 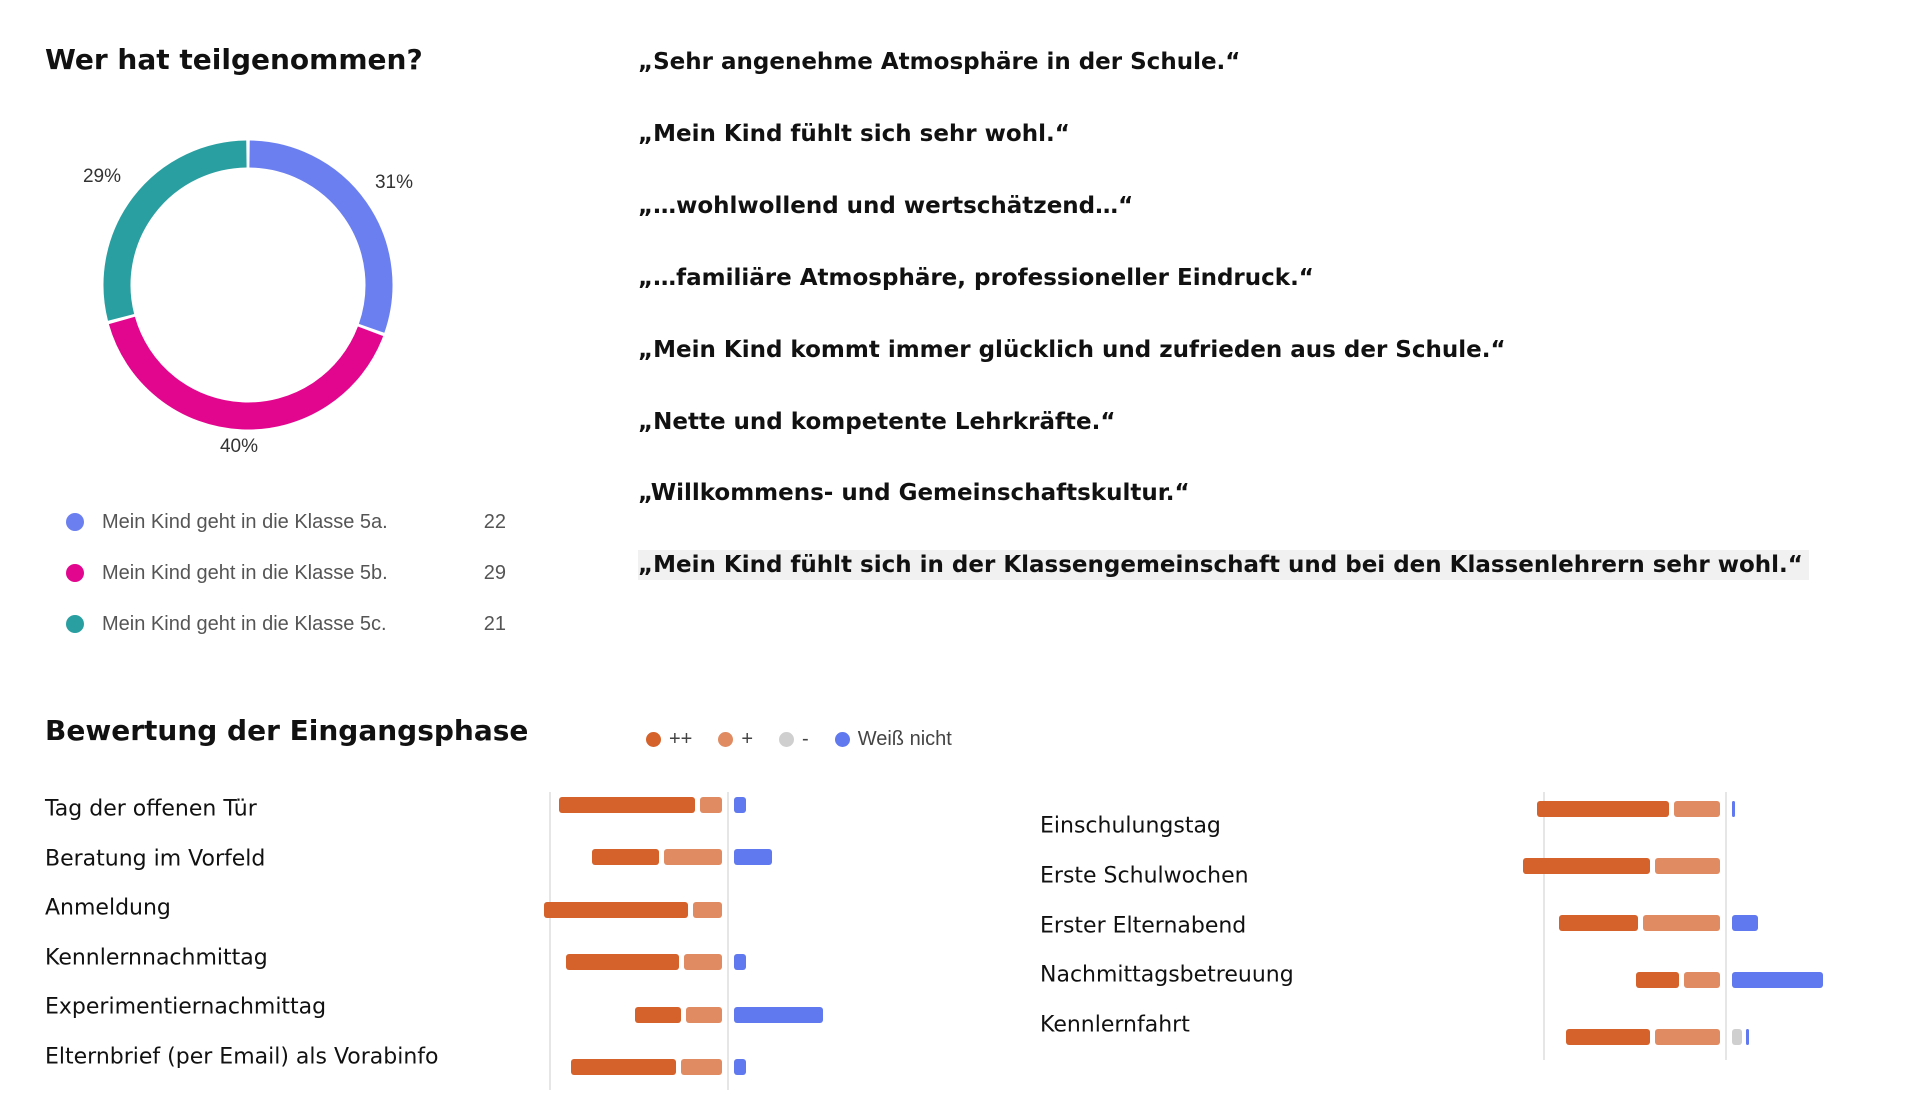 I want to click on legend-item: Mein Kind geht in die Klasse 5b. 29, so click(x=286, y=573).